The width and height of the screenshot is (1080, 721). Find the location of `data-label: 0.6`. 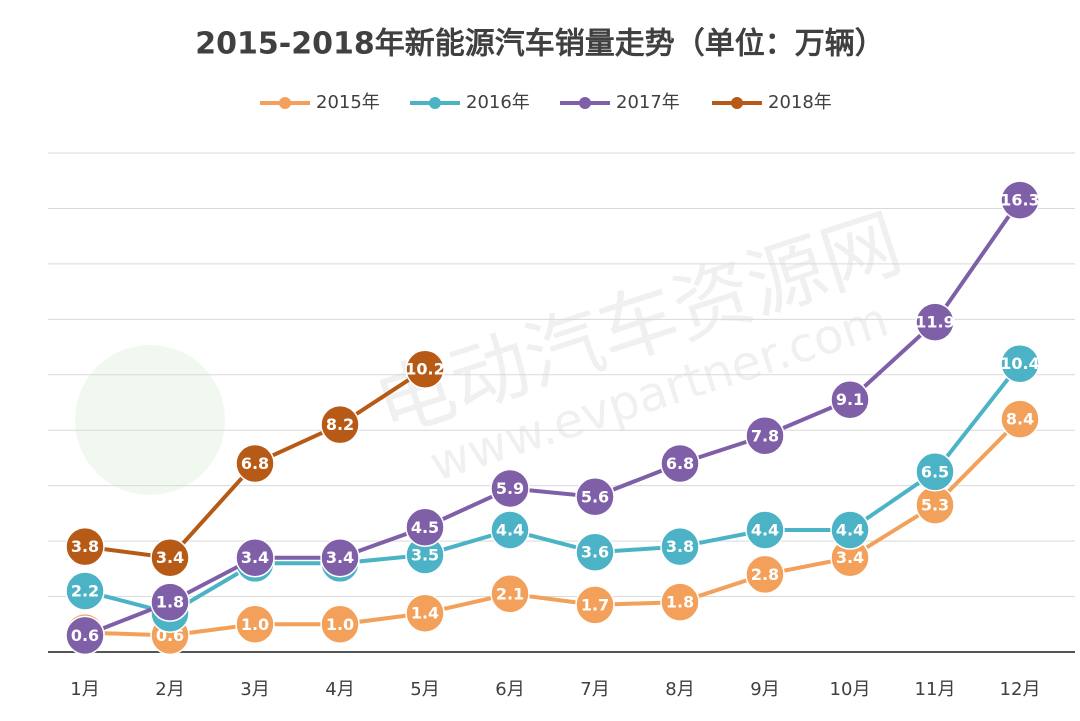

data-label: 0.6 is located at coordinates (85, 635).